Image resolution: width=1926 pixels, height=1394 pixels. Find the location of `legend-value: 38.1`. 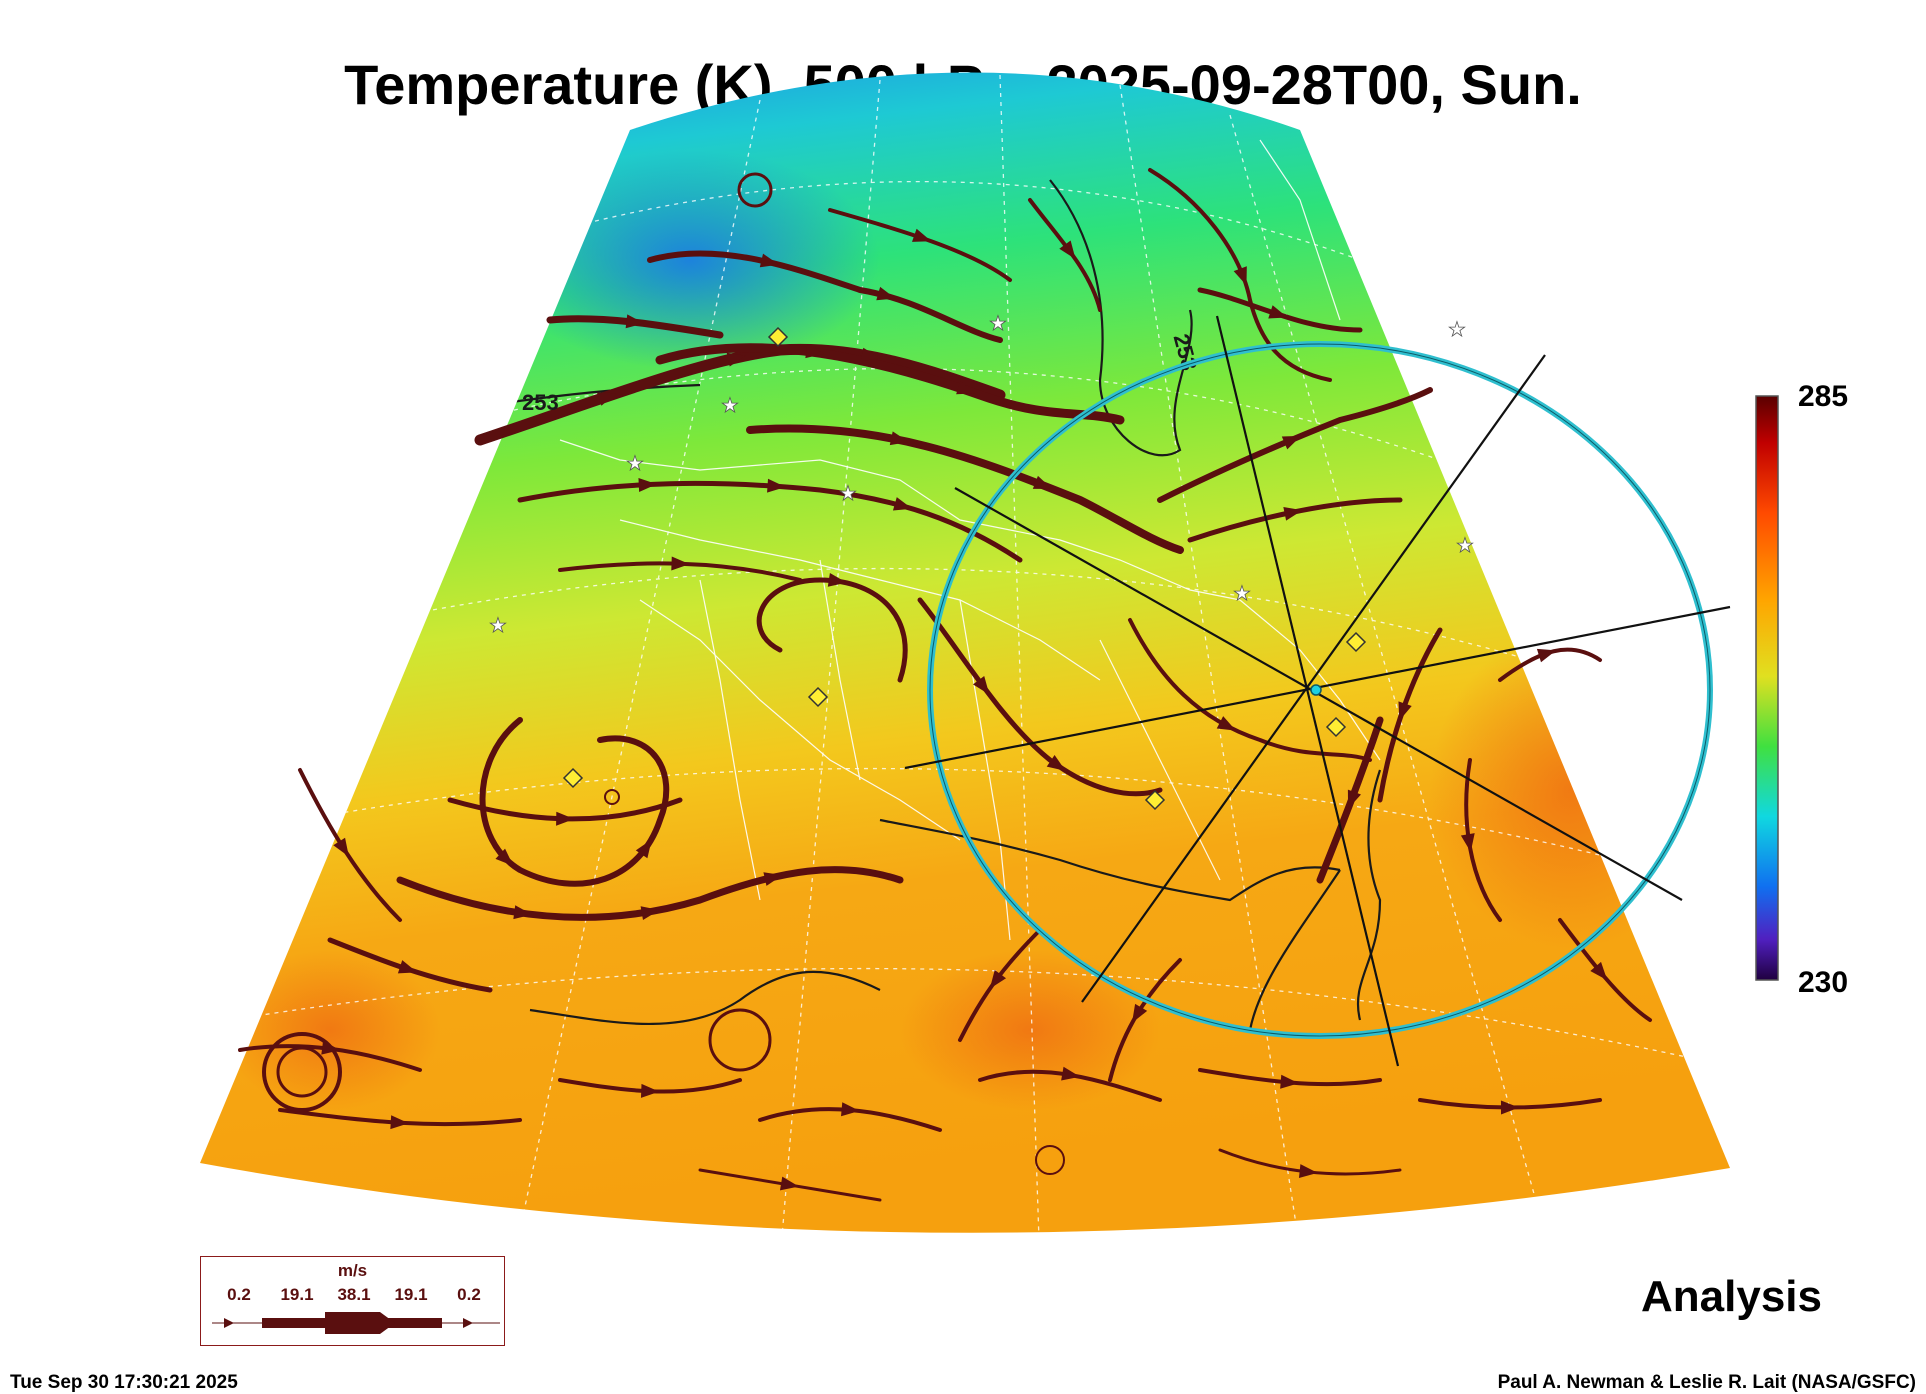

legend-value: 38.1 is located at coordinates (354, 1294).